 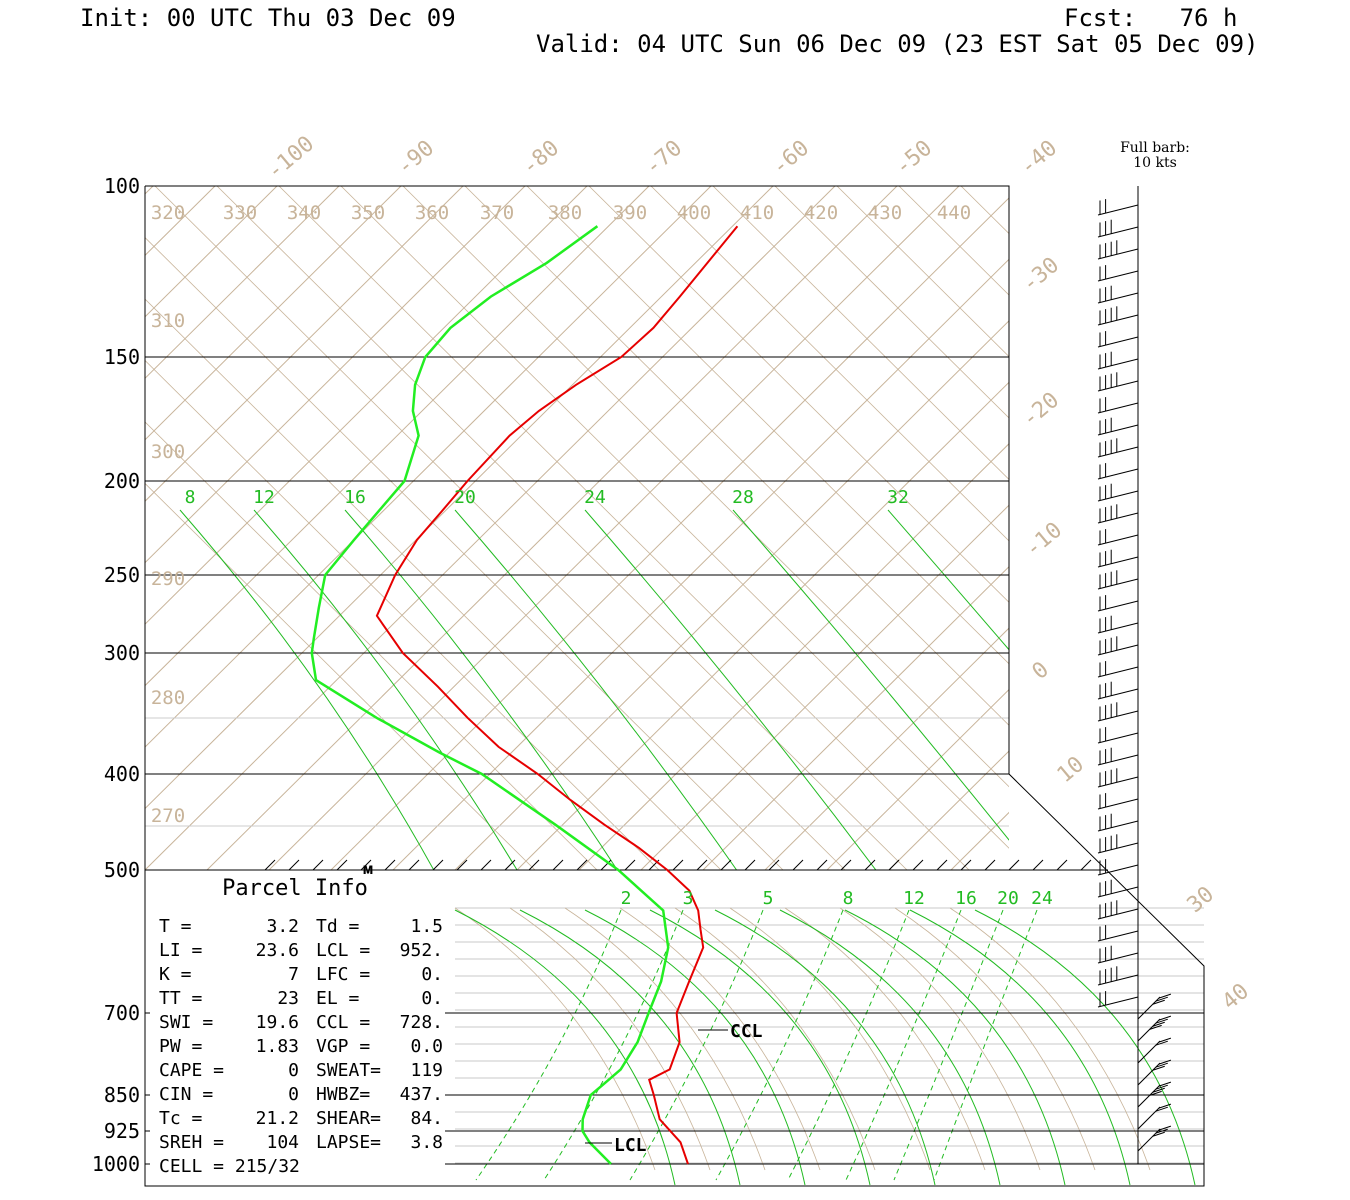 What do you see at coordinates (175, 974) in the screenshot?
I see `parcel-left-label: K =` at bounding box center [175, 974].